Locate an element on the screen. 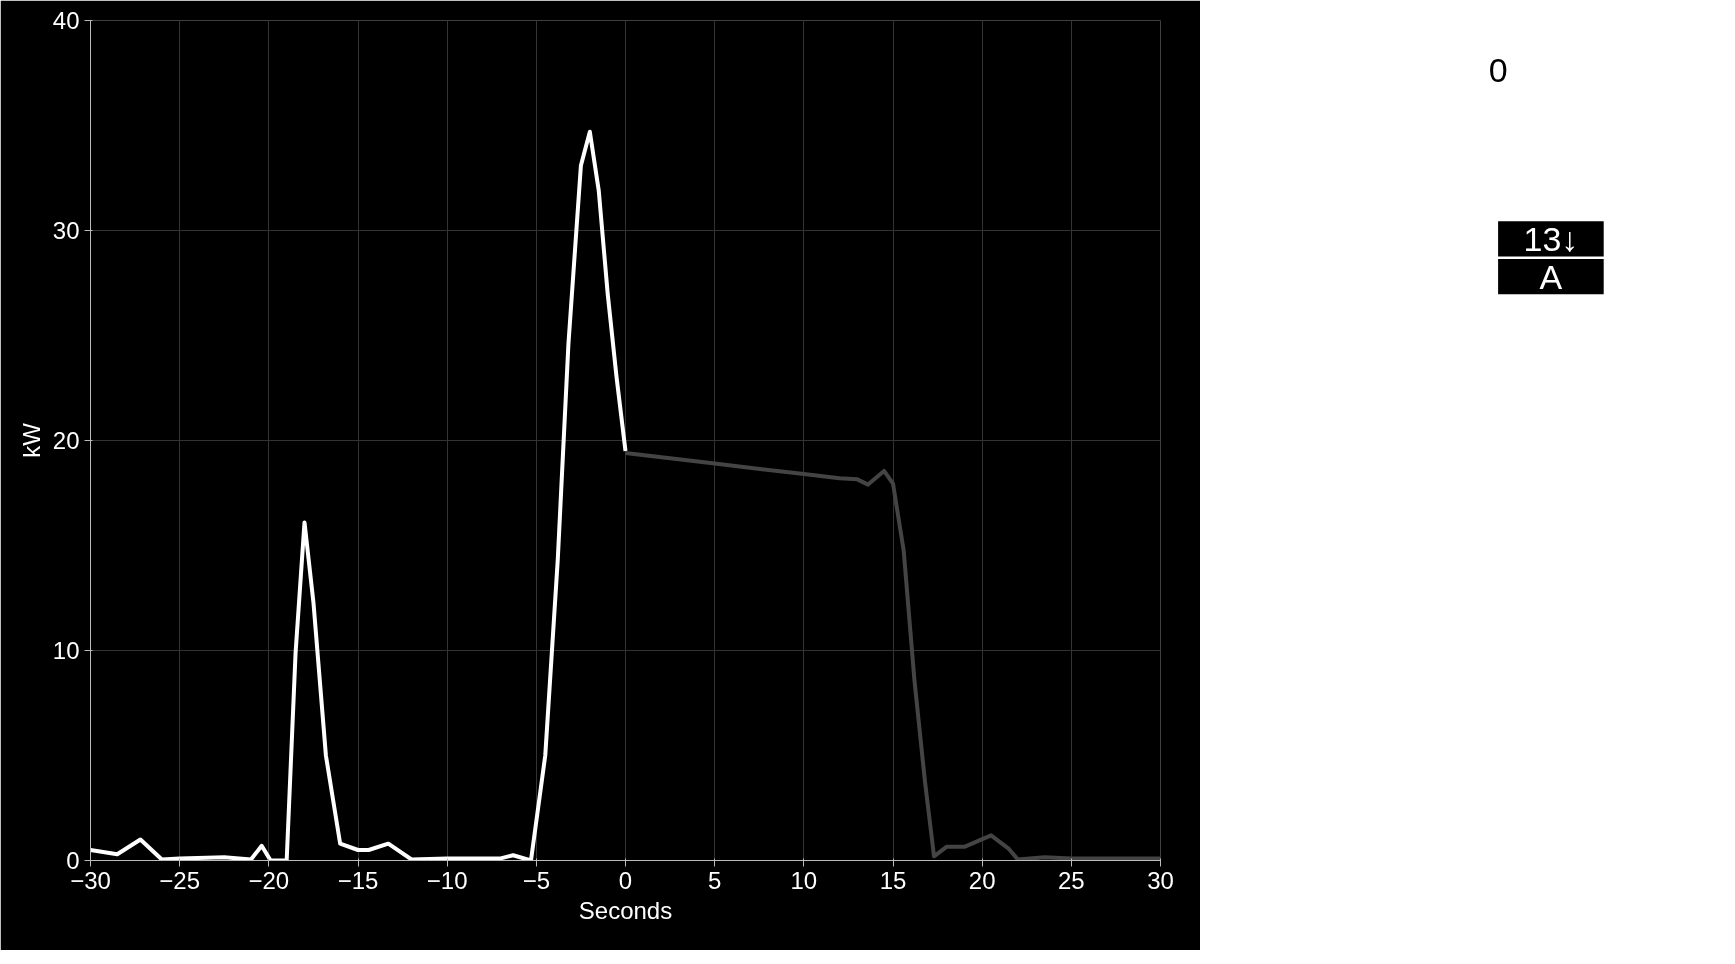 The image size is (1735, 964). x-axis-title: Seconds is located at coordinates (625, 910).